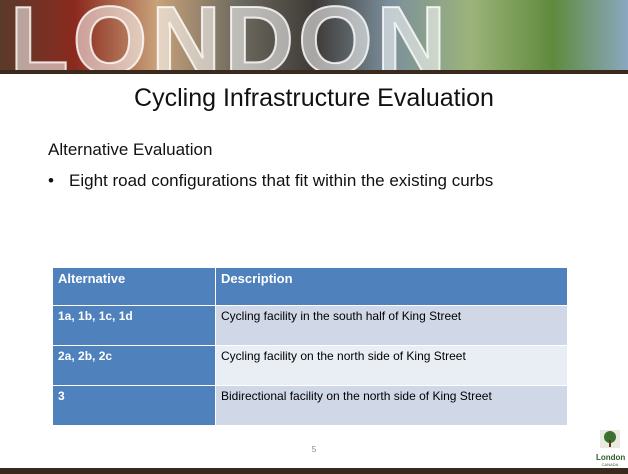  I want to click on logo: London CANADA, so click(611, 448).